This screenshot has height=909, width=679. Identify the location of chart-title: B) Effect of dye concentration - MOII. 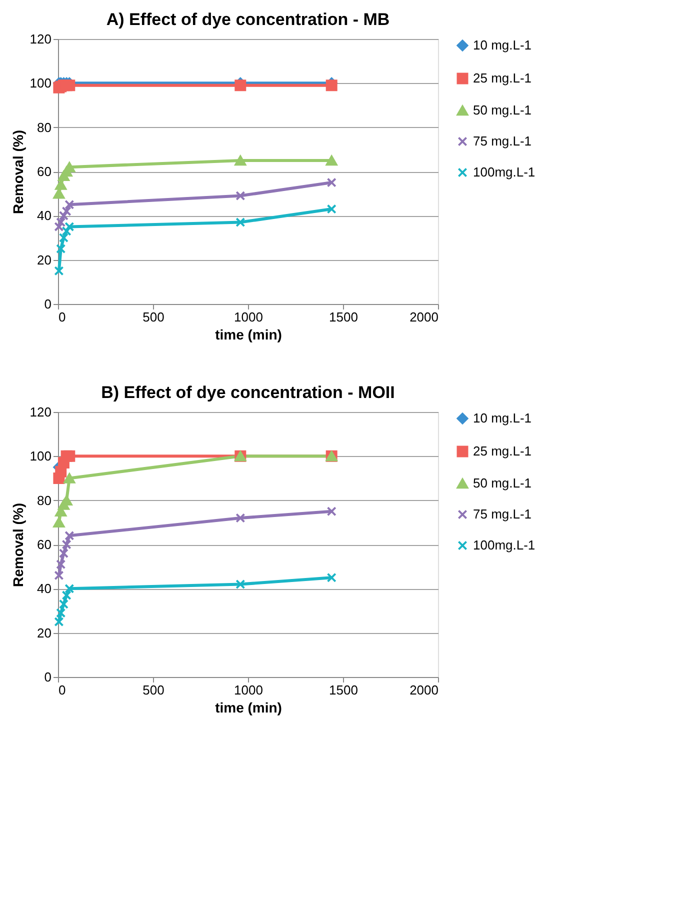
(248, 392).